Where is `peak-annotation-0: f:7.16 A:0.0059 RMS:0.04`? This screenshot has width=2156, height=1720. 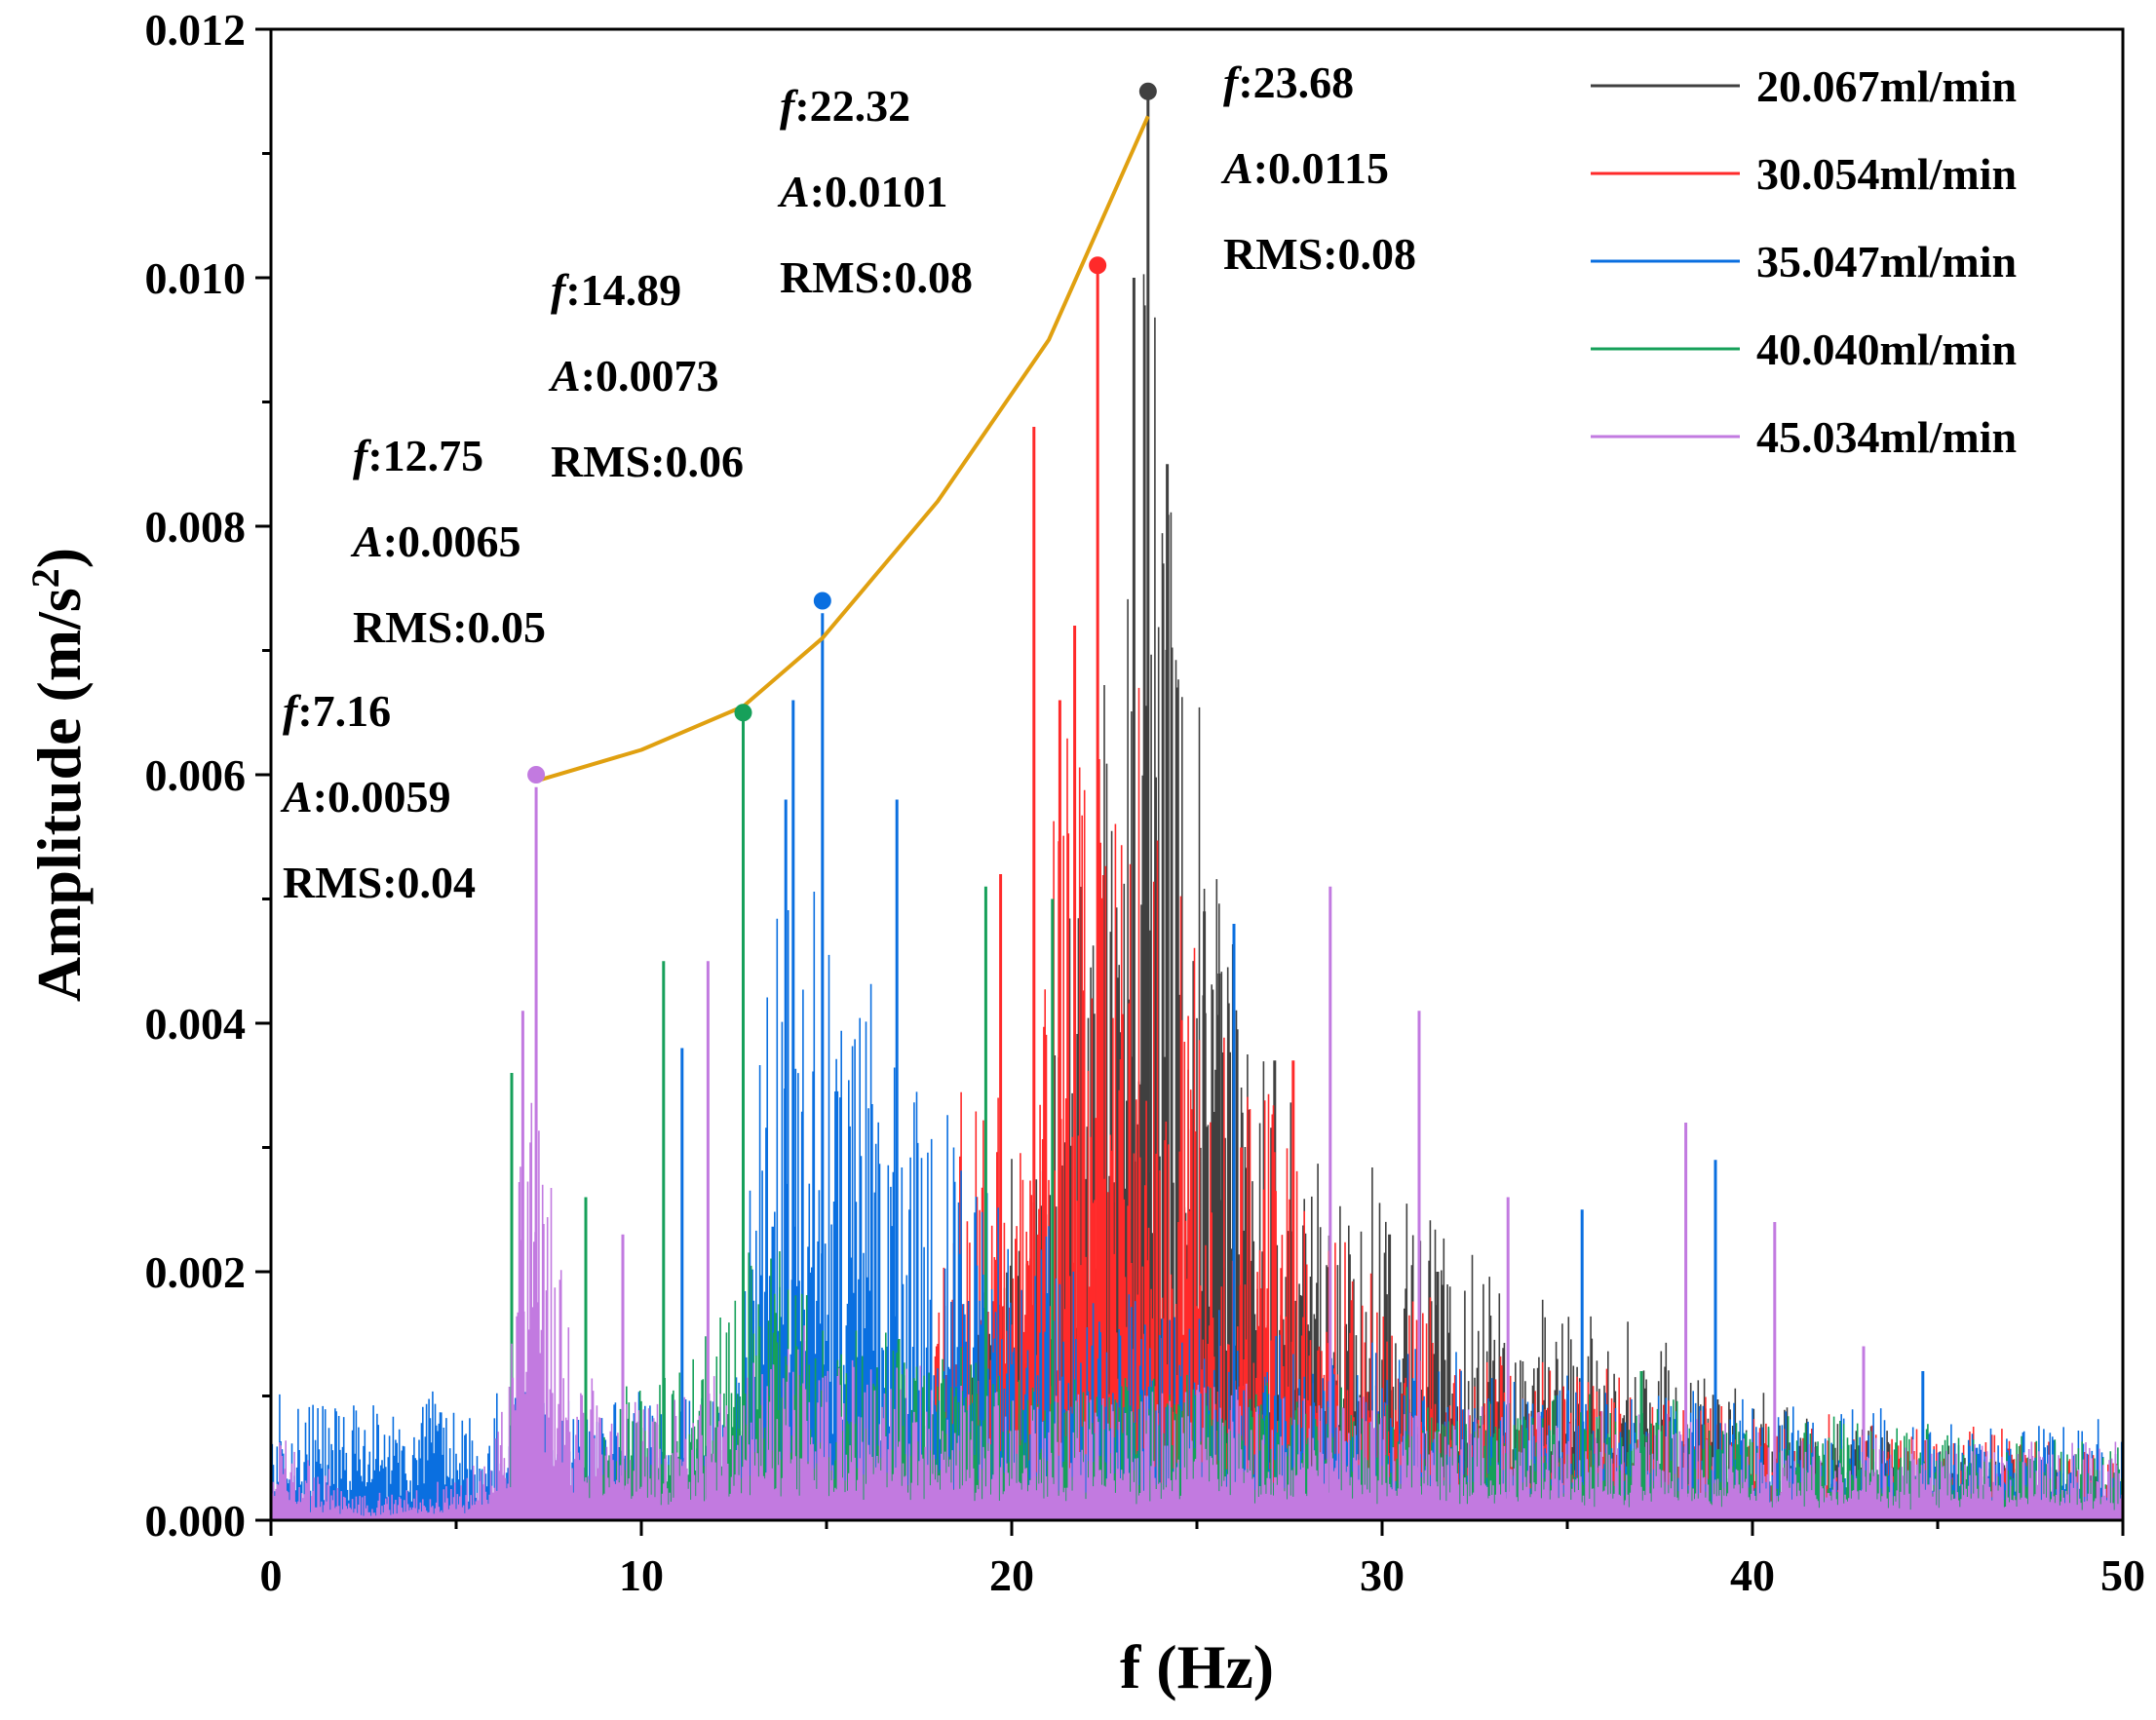 peak-annotation-0: f:7.16 A:0.0059 RMS:0.04 is located at coordinates (378, 797).